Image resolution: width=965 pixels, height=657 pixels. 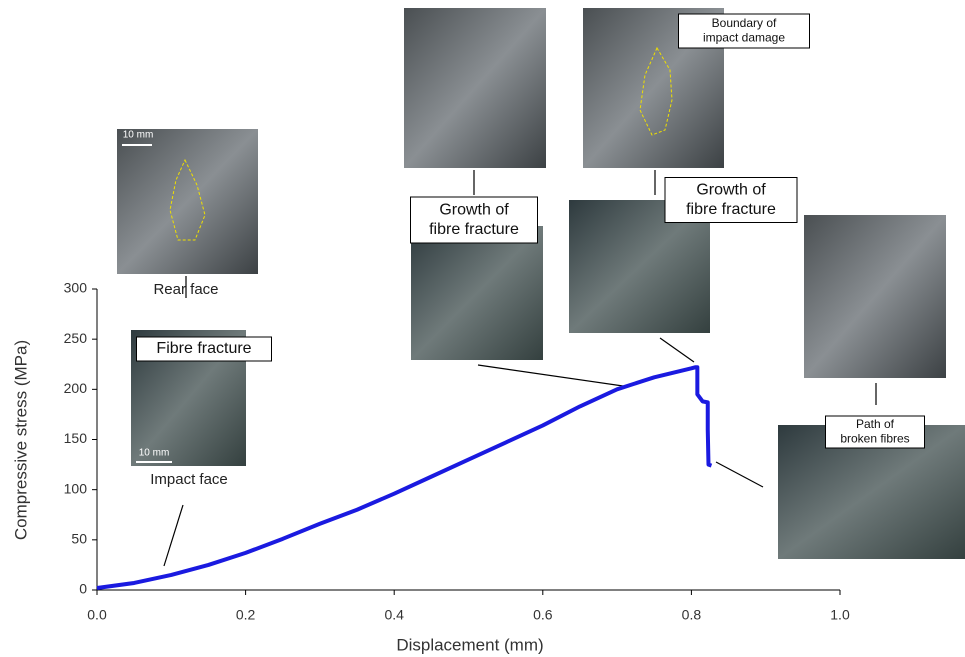 I want to click on x-tick-label: 0.8, so click(x=692, y=615).